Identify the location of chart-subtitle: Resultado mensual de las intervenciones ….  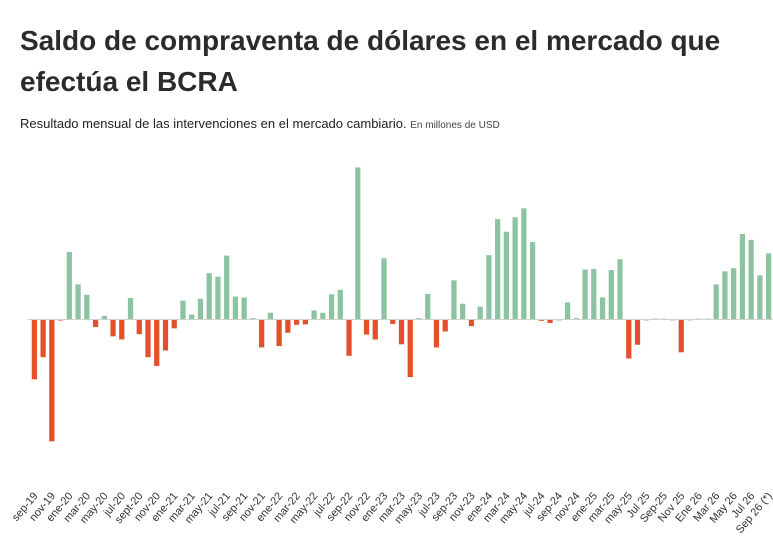
(260, 123).